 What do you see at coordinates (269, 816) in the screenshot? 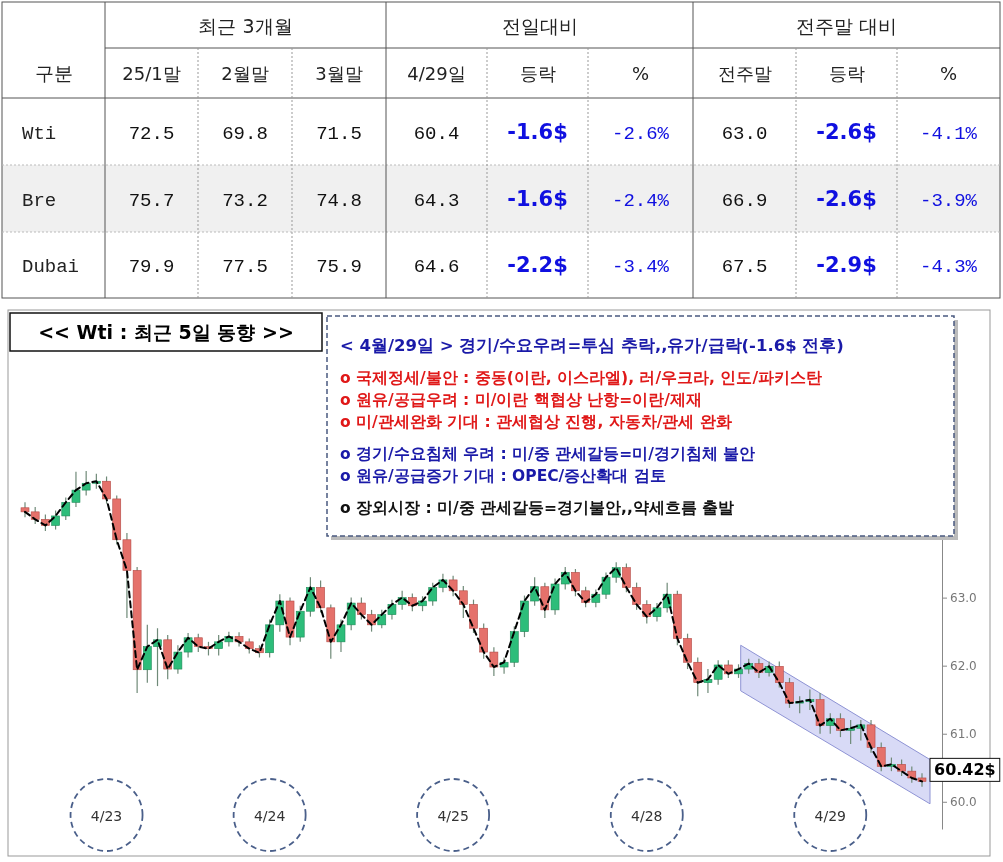
I see `x-tick-label: 4/24` at bounding box center [269, 816].